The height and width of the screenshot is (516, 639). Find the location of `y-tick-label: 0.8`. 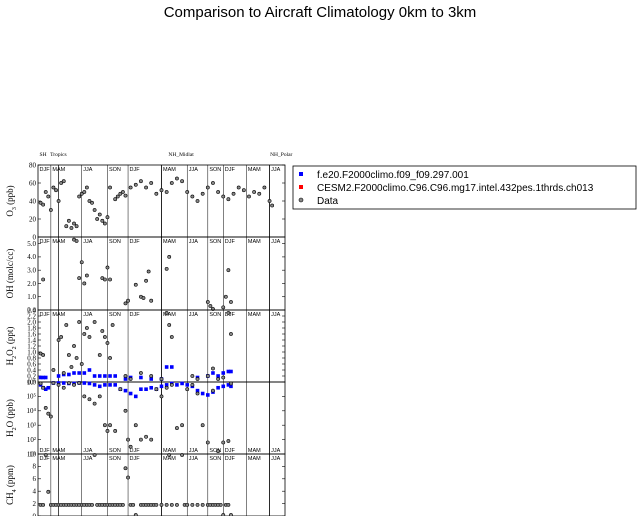

y-tick-label: 0.8 is located at coordinates (31, 358).